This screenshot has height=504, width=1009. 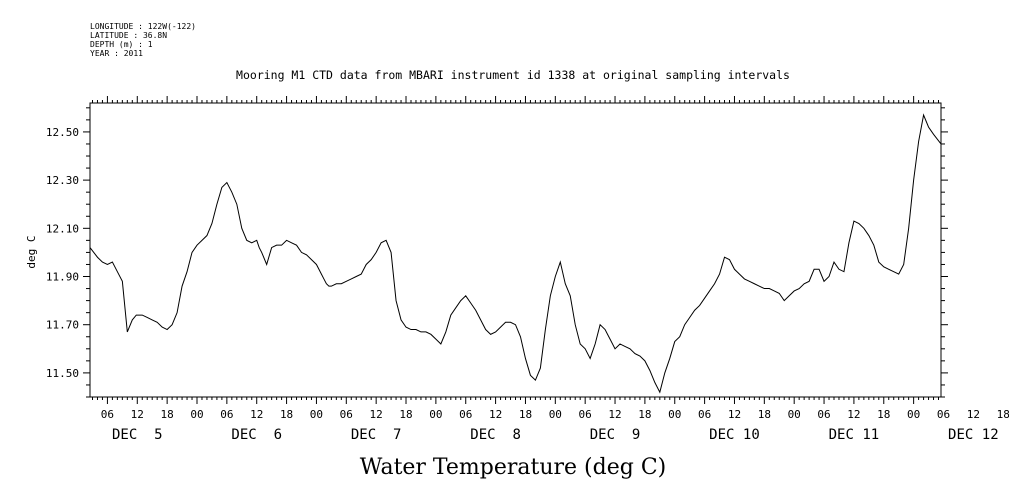 What do you see at coordinates (116, 53) in the screenshot?
I see `meta-year: YEAR : 2011` at bounding box center [116, 53].